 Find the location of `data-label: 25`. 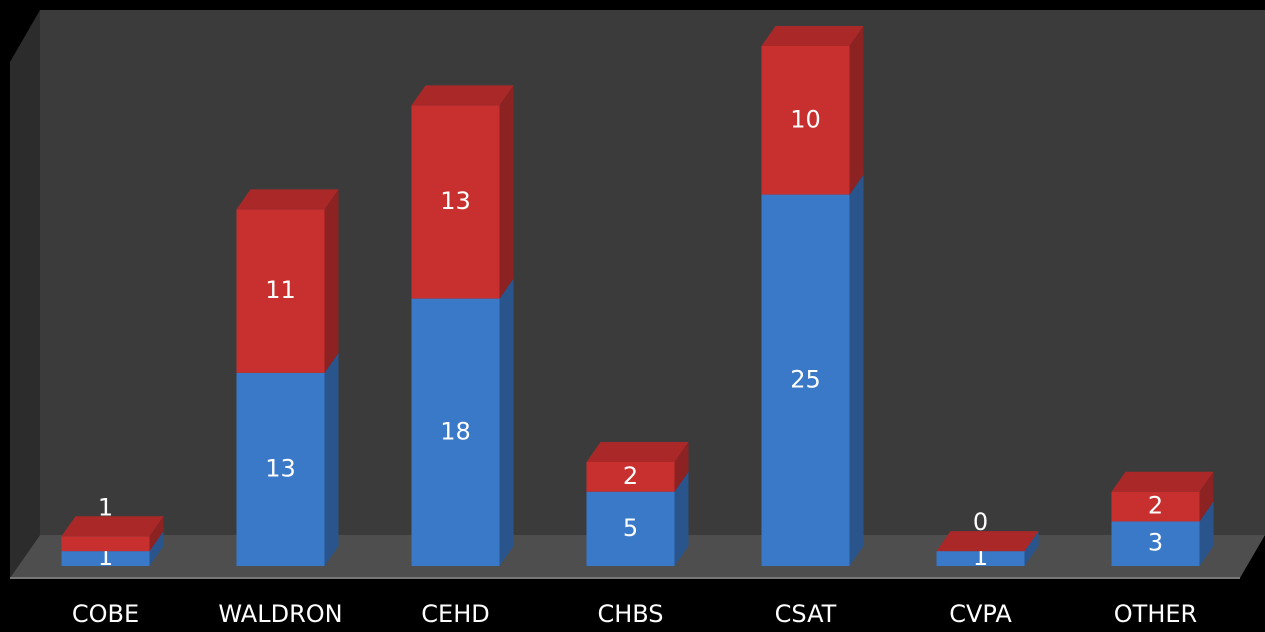

data-label: 25 is located at coordinates (805, 379).